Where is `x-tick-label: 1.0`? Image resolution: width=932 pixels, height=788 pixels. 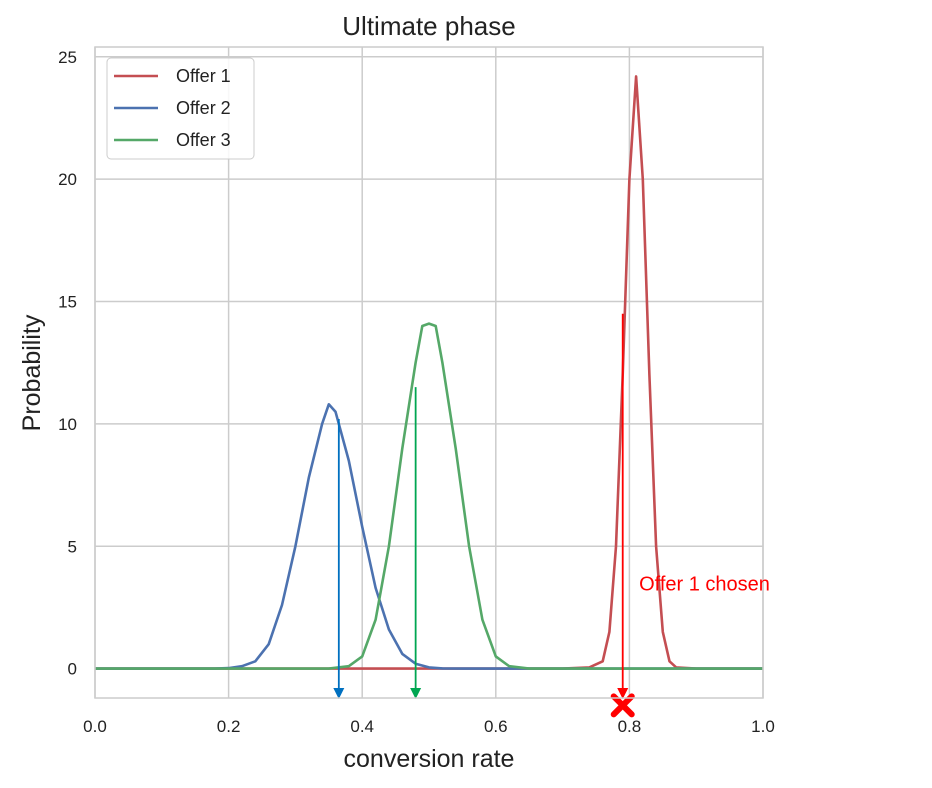 x-tick-label: 1.0 is located at coordinates (763, 726).